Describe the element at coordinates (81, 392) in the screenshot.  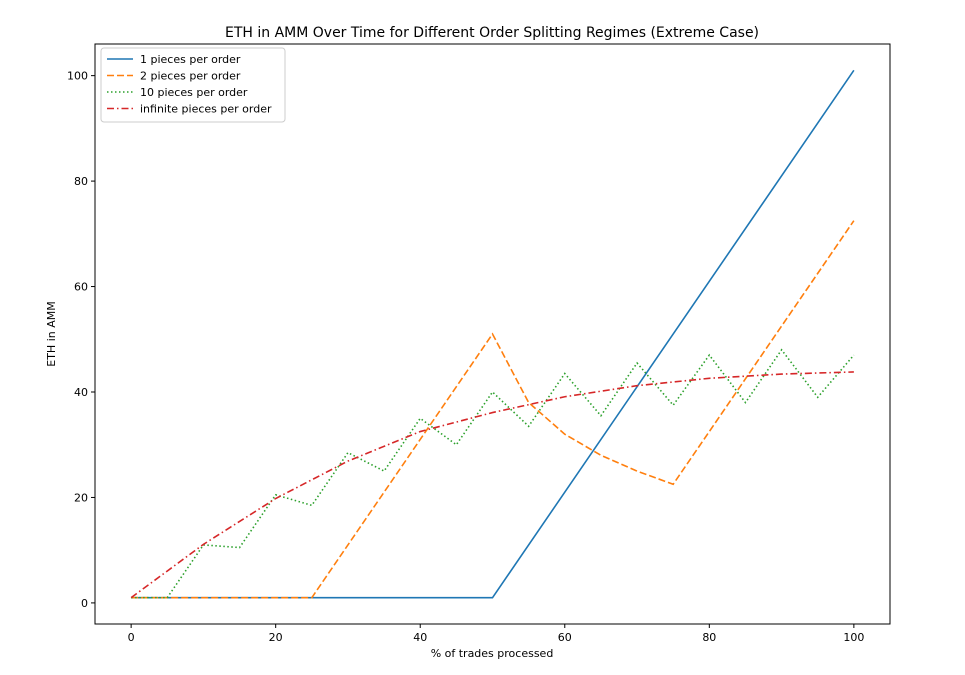
I see `y-tick-label-2: 40` at that location.